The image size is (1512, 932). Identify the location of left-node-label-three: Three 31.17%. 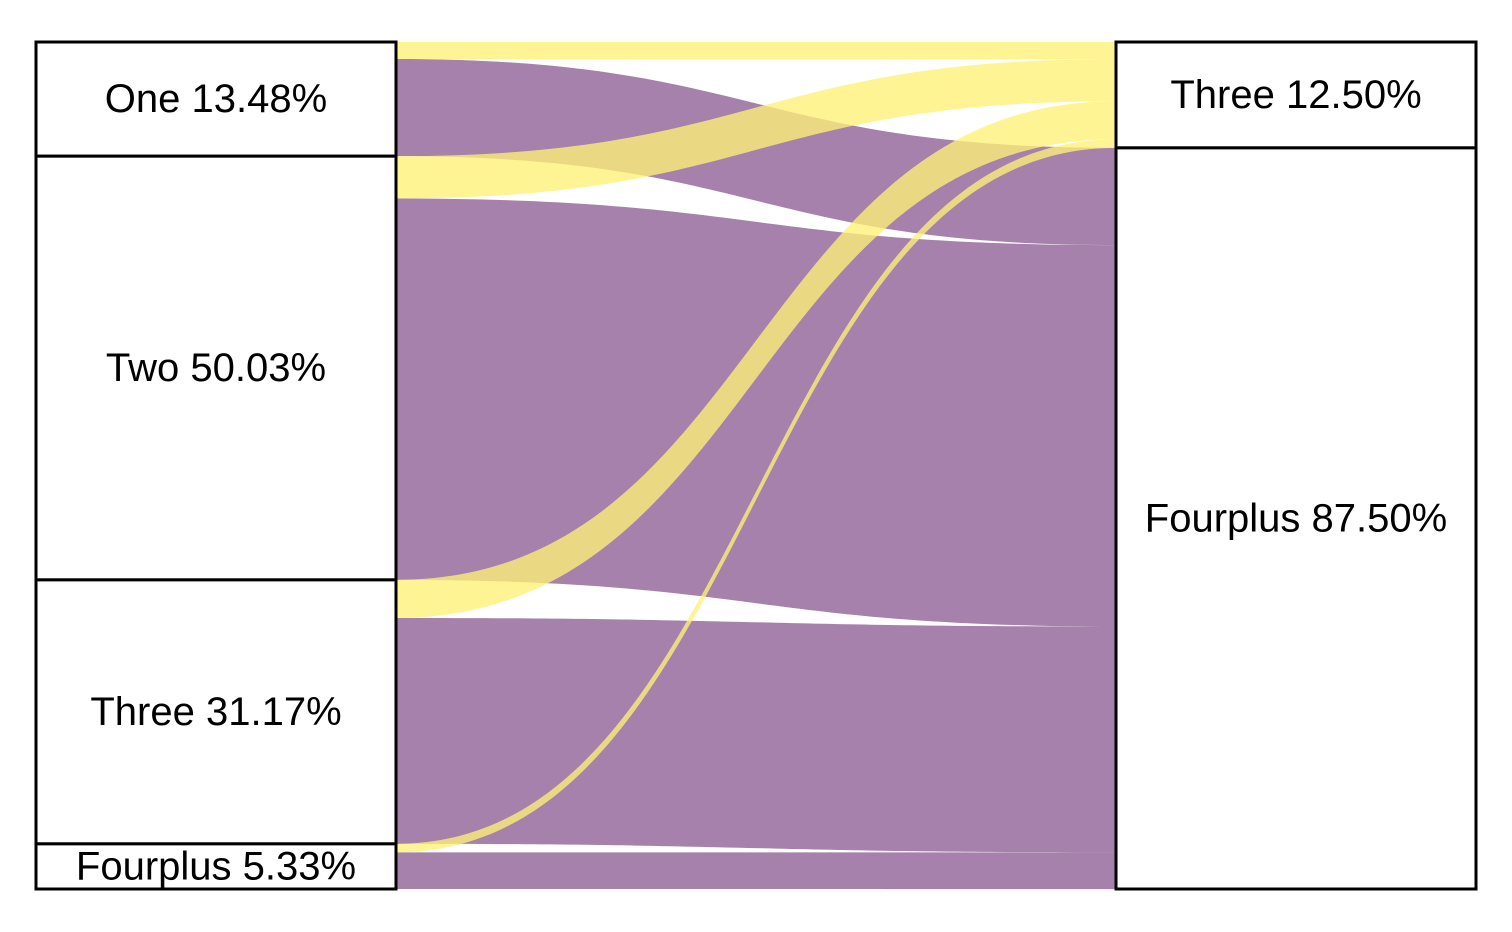
(215, 712).